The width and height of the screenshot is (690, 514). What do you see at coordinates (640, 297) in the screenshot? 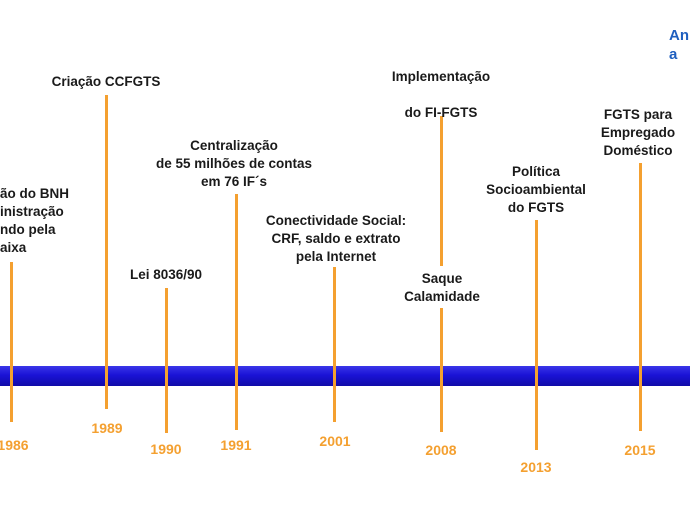
I see `tick-2015` at bounding box center [640, 297].